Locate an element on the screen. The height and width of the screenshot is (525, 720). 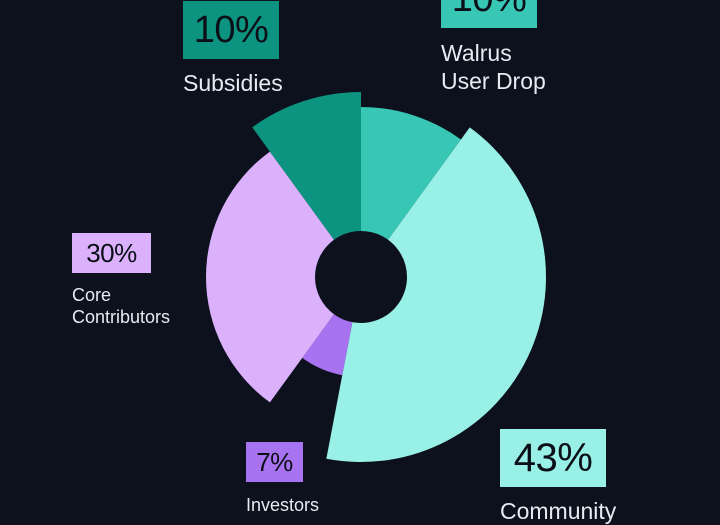
community-label-line-1: Community is located at coordinates (558, 511).